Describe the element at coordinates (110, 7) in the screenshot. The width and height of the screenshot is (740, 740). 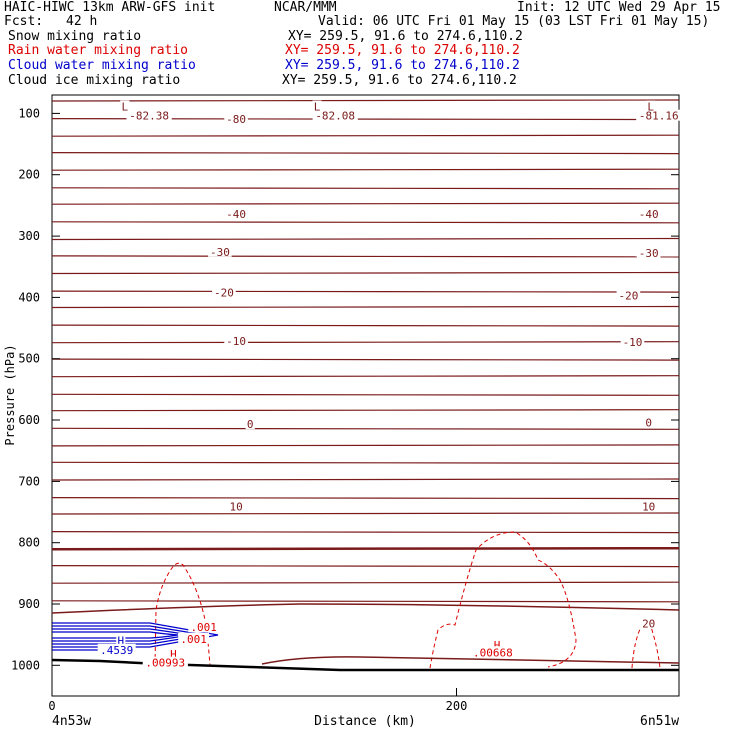
I see `model-title: HAIC-HIWC 13km ARW-GFS init` at that location.